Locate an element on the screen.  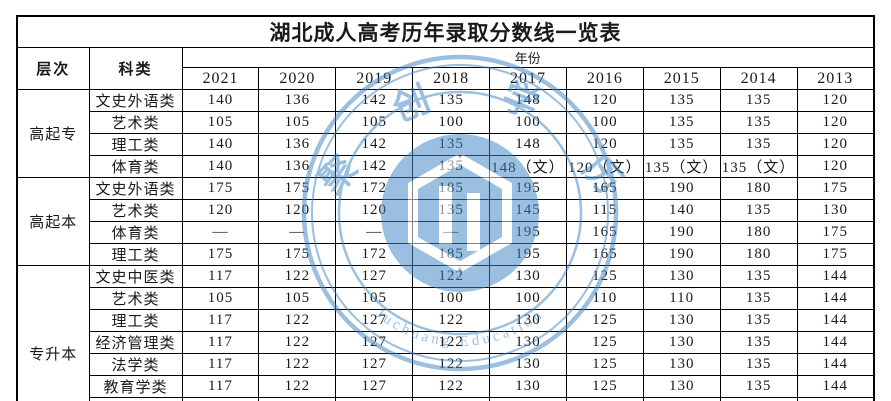
level-cell: 高起本 is located at coordinates (53, 221).